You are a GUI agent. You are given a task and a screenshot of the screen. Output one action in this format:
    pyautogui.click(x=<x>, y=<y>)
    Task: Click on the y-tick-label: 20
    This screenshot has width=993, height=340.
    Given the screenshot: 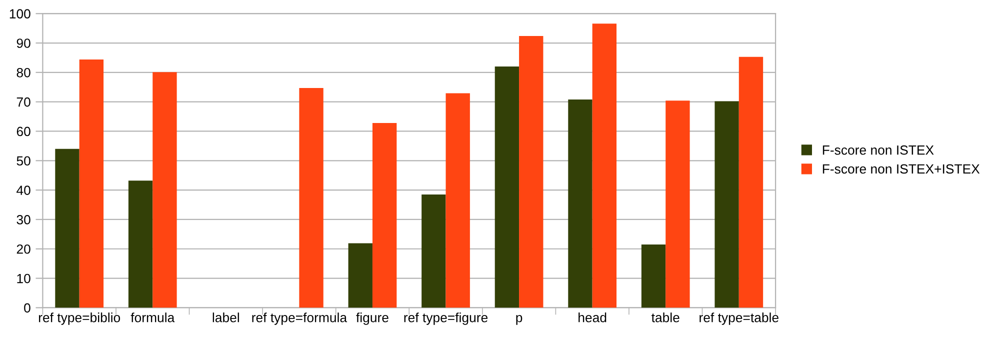 What is the action you would take?
    pyautogui.click(x=23, y=249)
    